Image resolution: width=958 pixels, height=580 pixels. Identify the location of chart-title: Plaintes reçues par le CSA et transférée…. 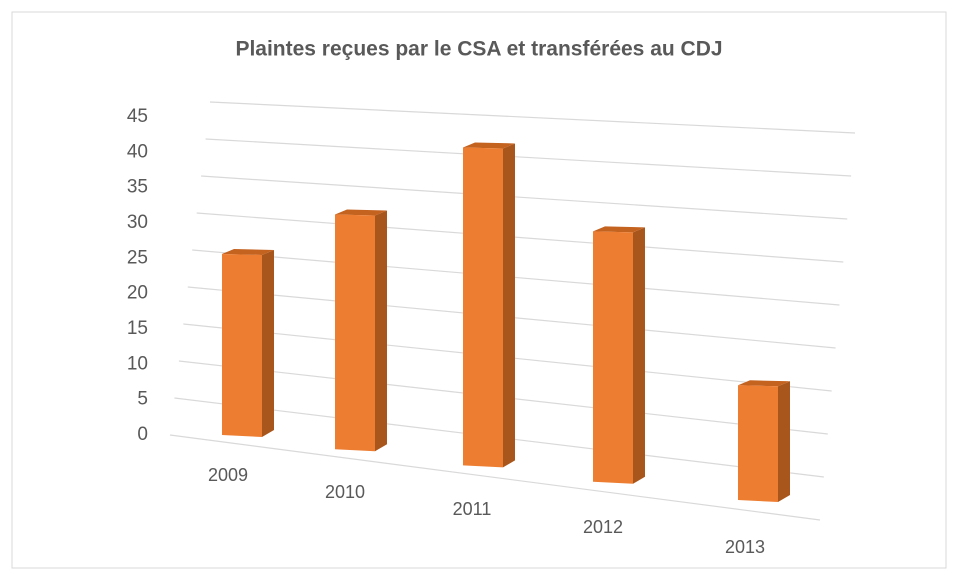
(478, 49).